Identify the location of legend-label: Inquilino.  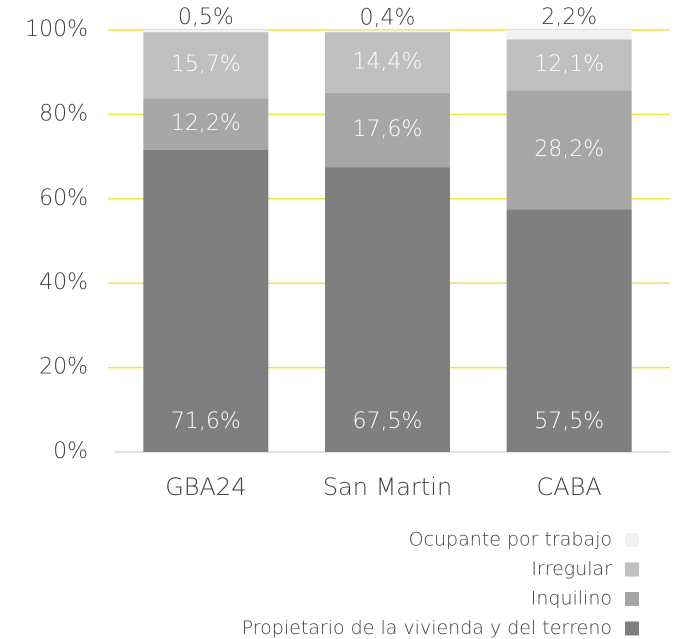
(571, 599).